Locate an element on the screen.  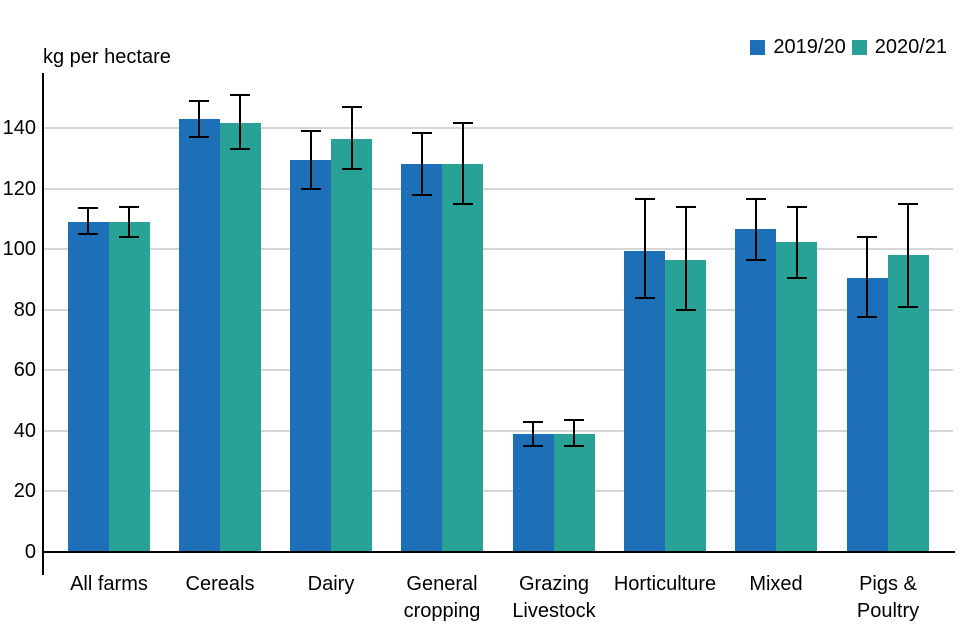
error-bar-cap-top-2020-21-cereals is located at coordinates (240, 95).